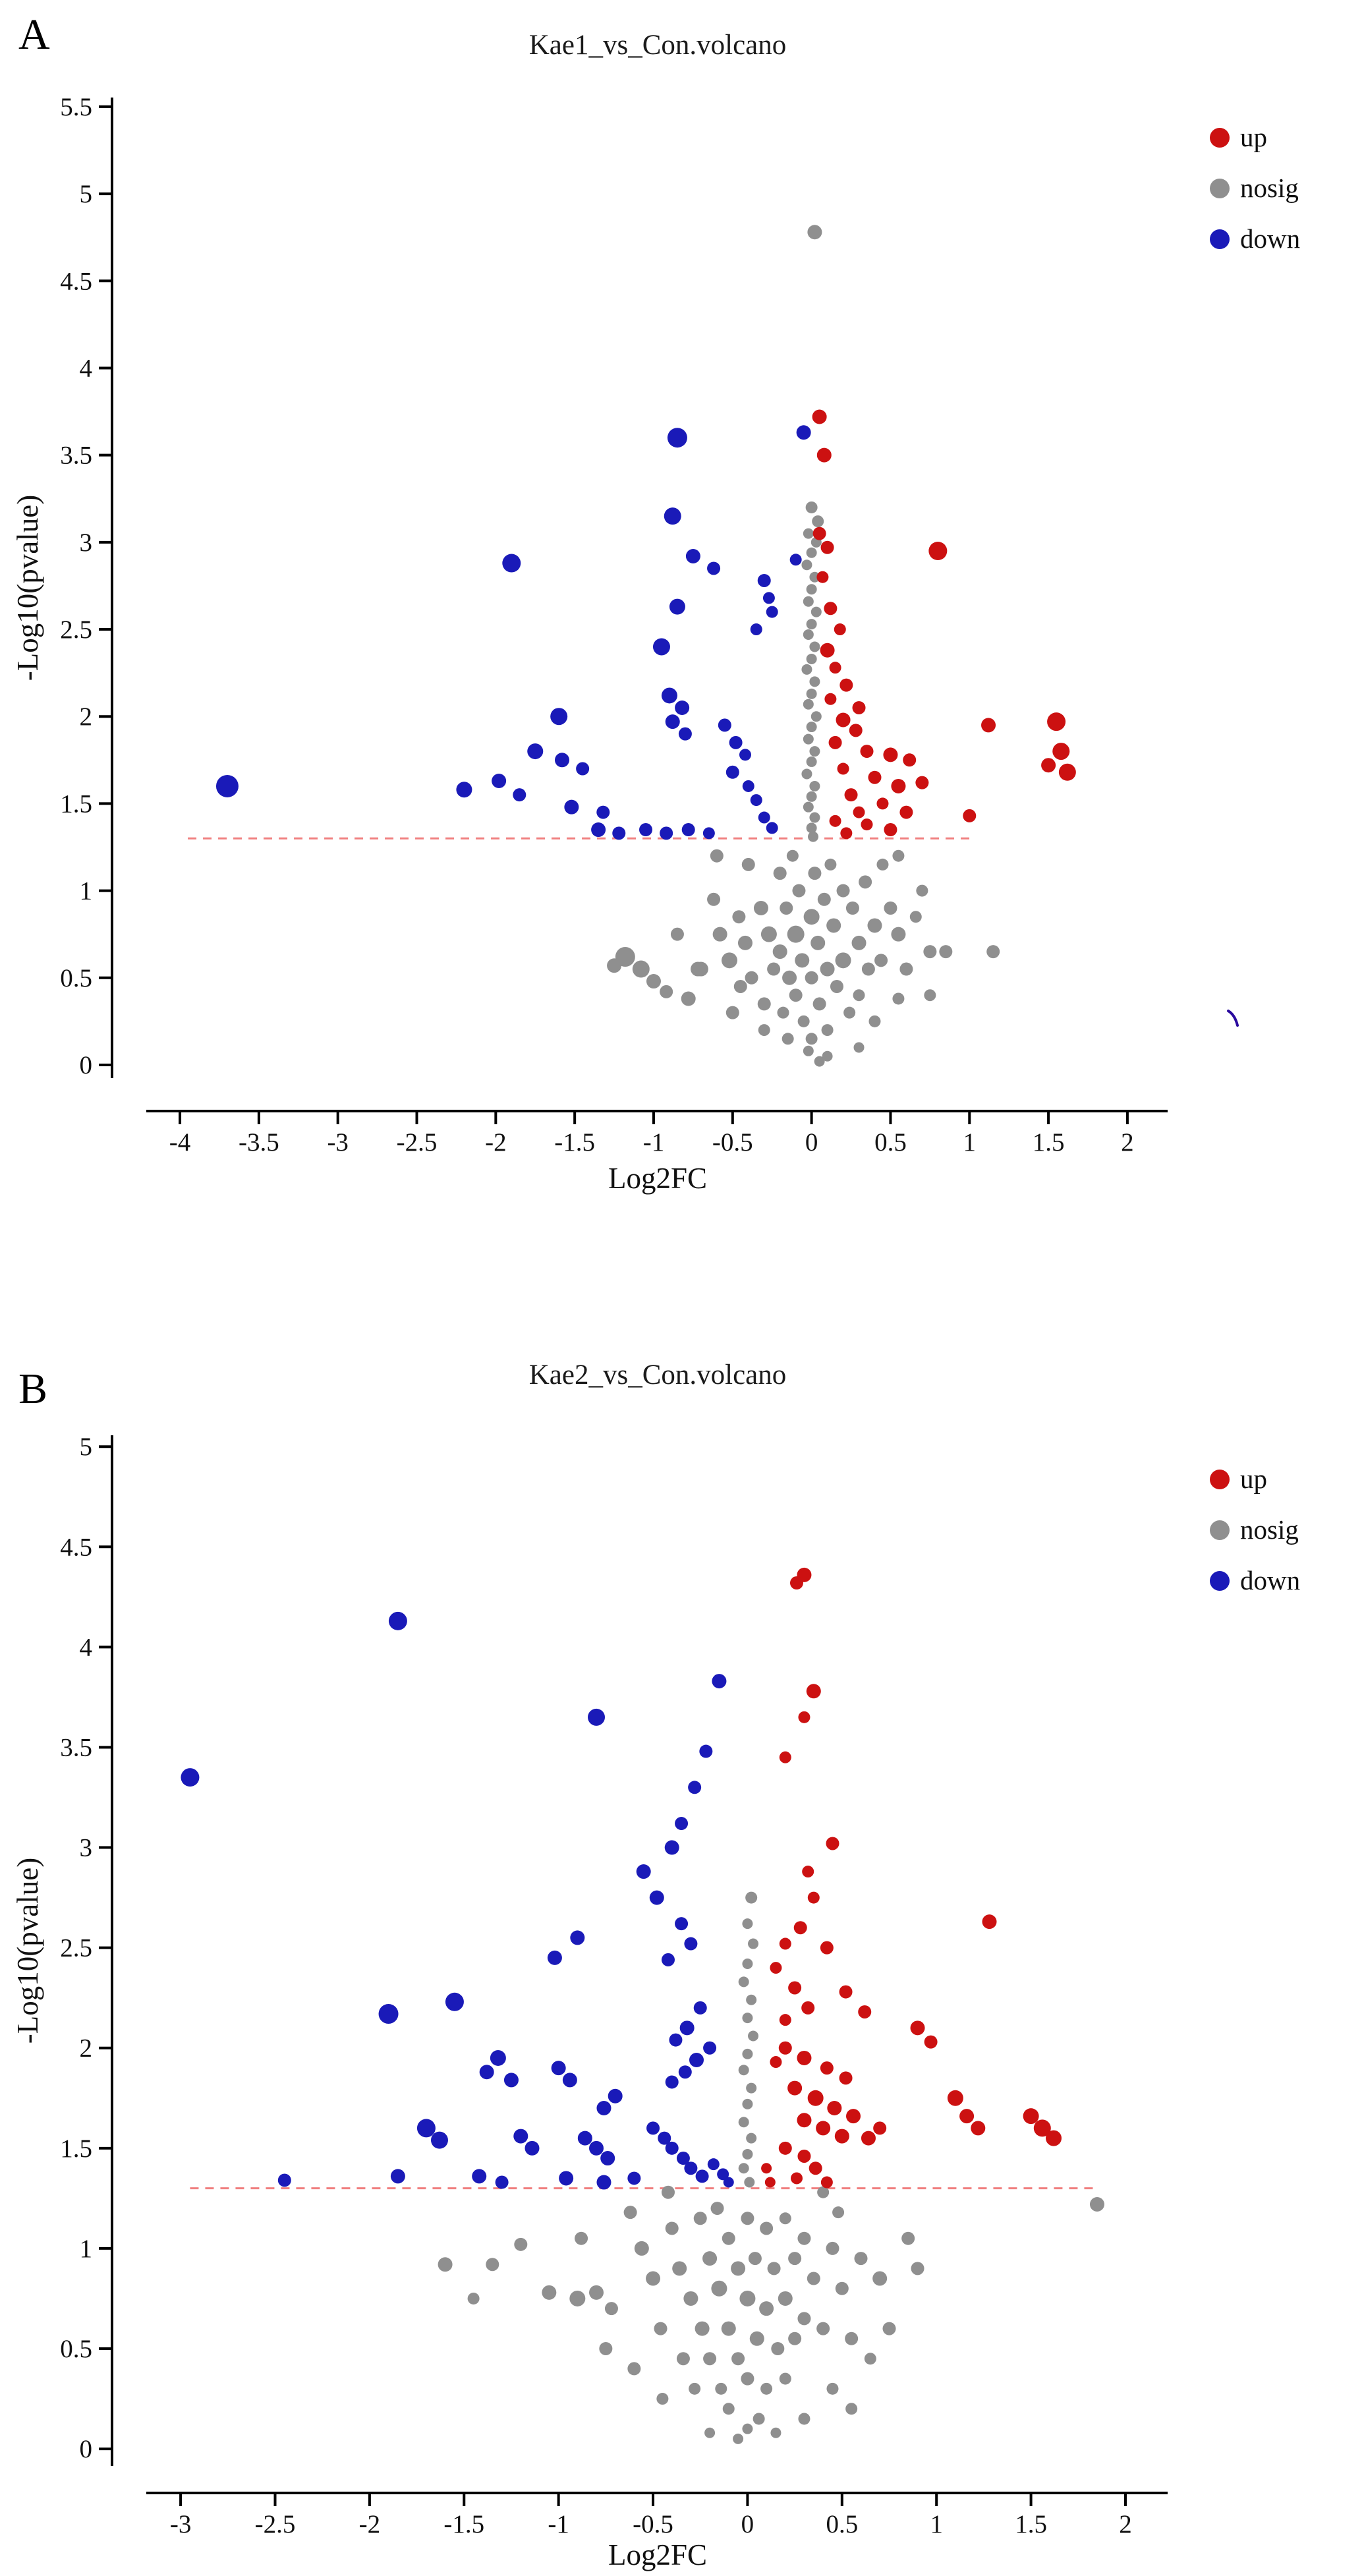 Image resolution: width=1364 pixels, height=2576 pixels. What do you see at coordinates (657, 1375) in the screenshot?
I see `panel-b-title: Kae2_vs_Con.volcano` at bounding box center [657, 1375].